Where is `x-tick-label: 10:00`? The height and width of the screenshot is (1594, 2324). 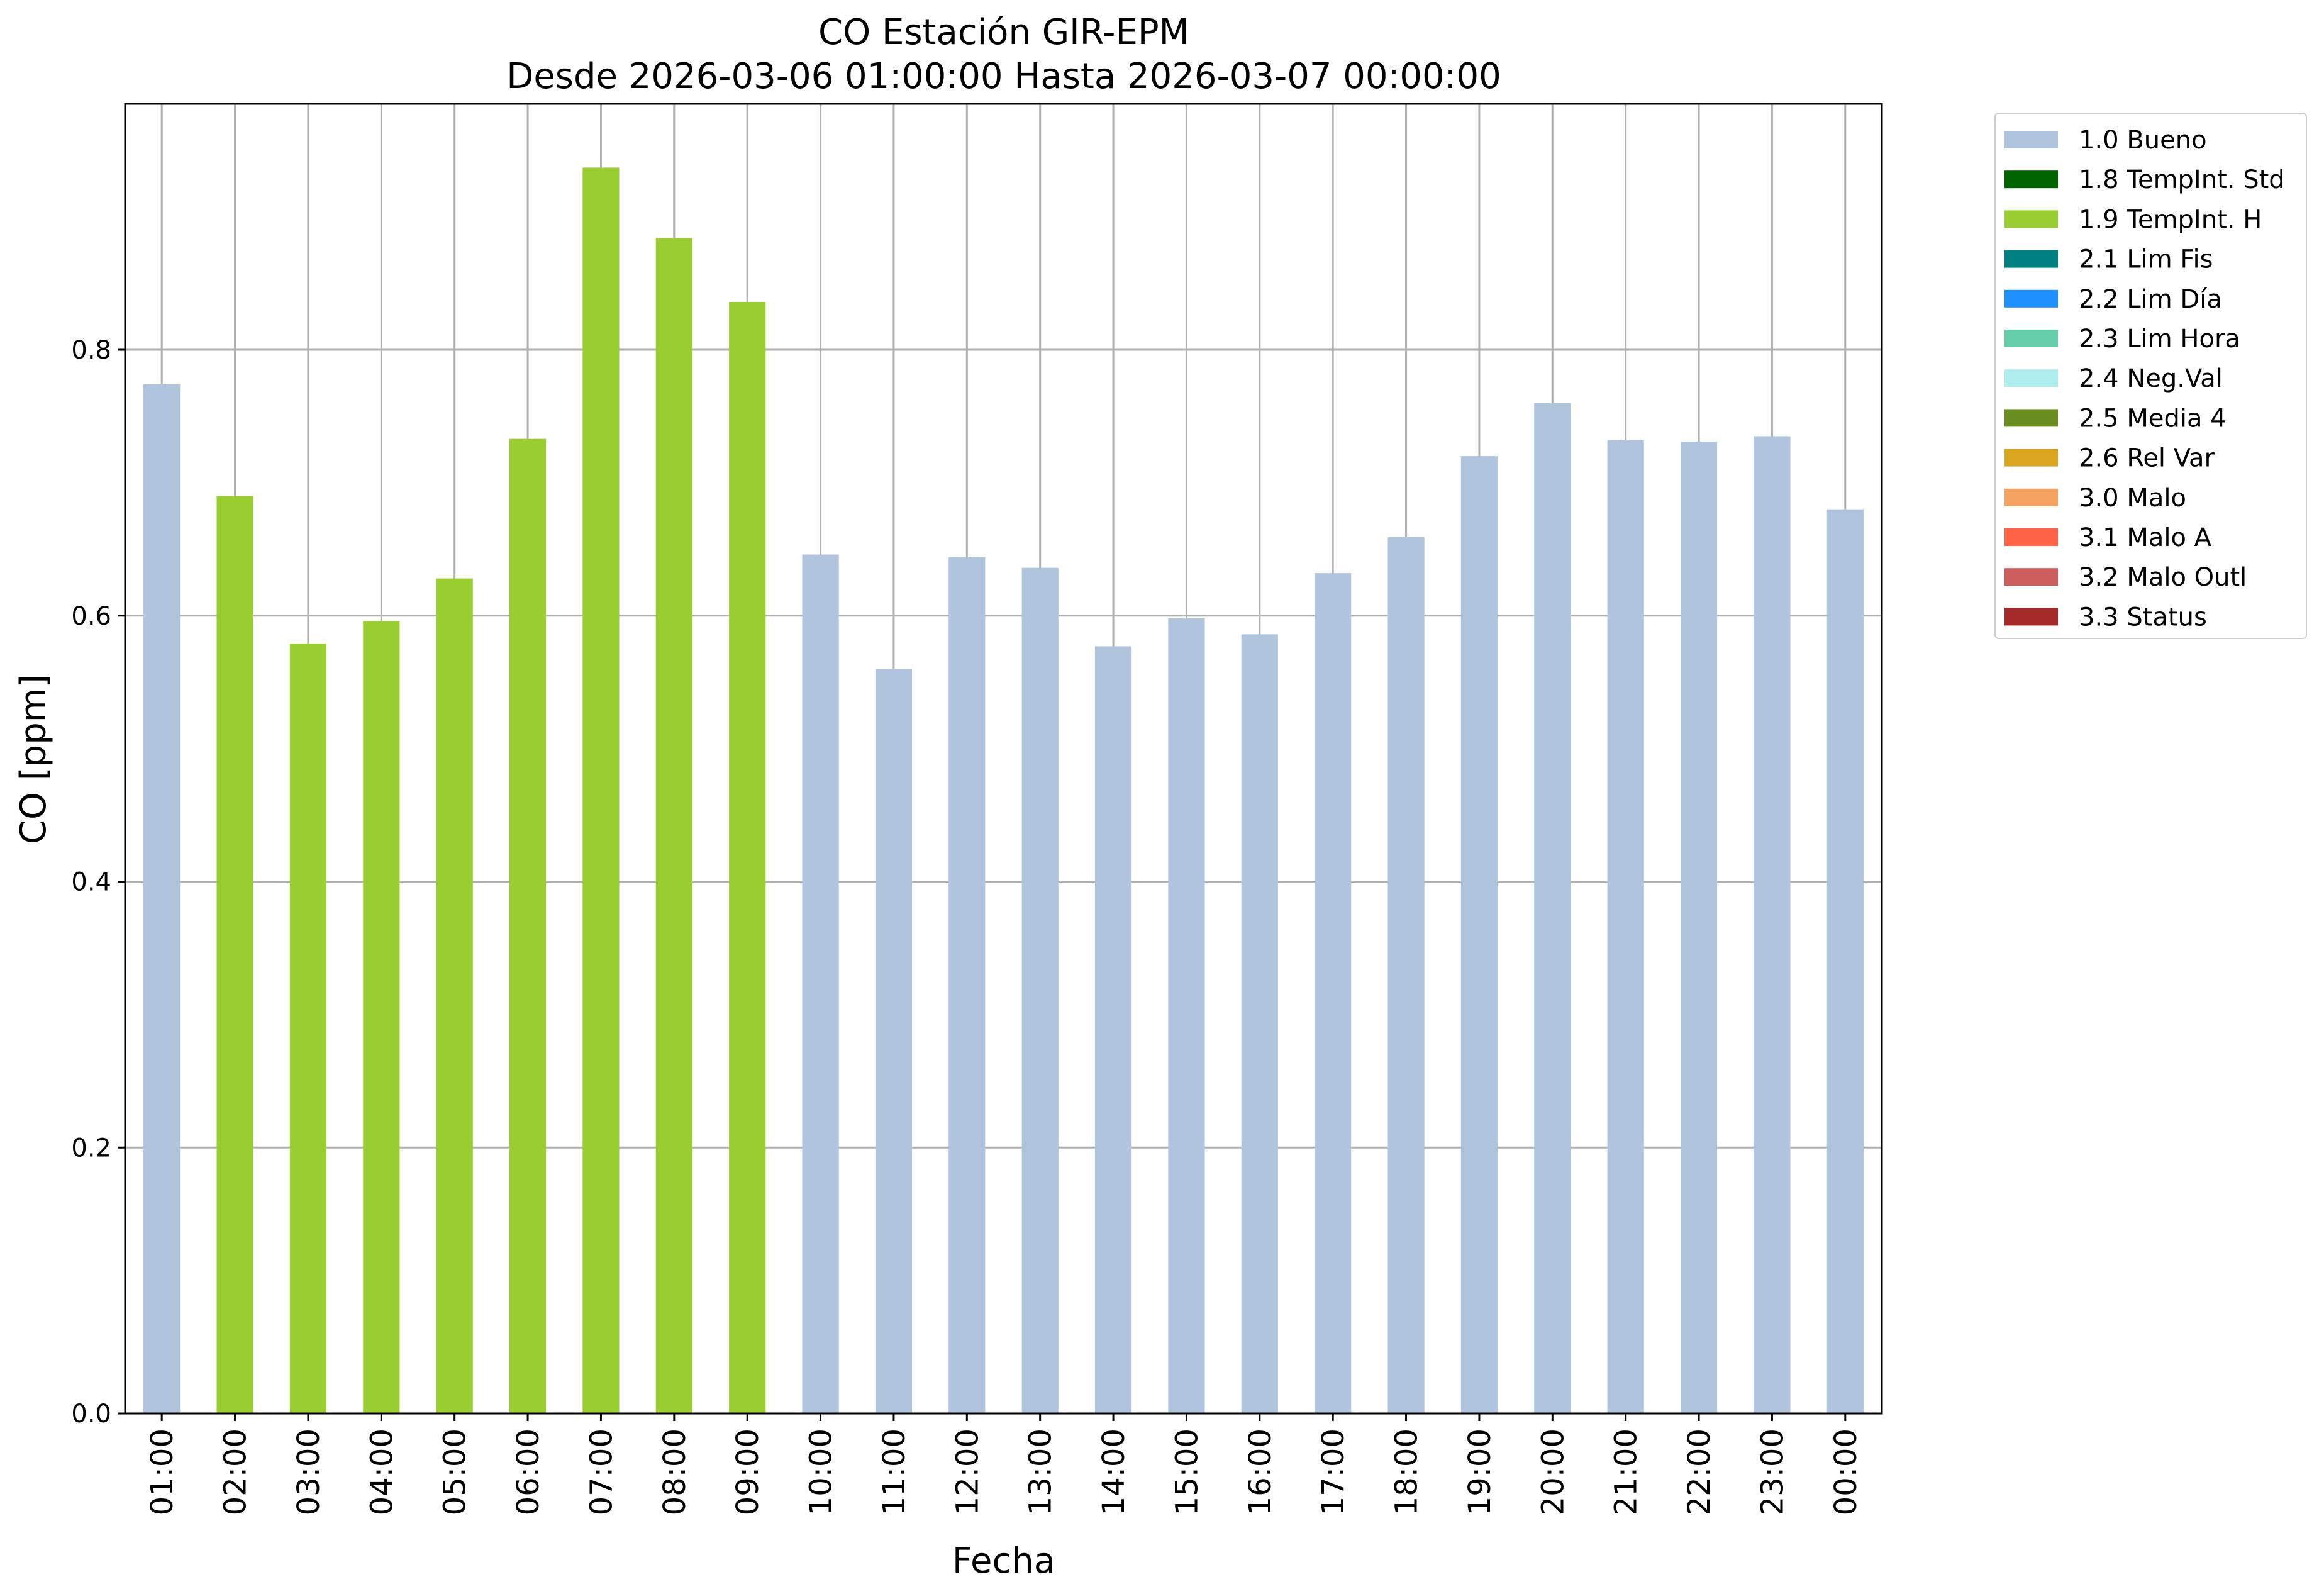 x-tick-label: 10:00 is located at coordinates (822, 1472).